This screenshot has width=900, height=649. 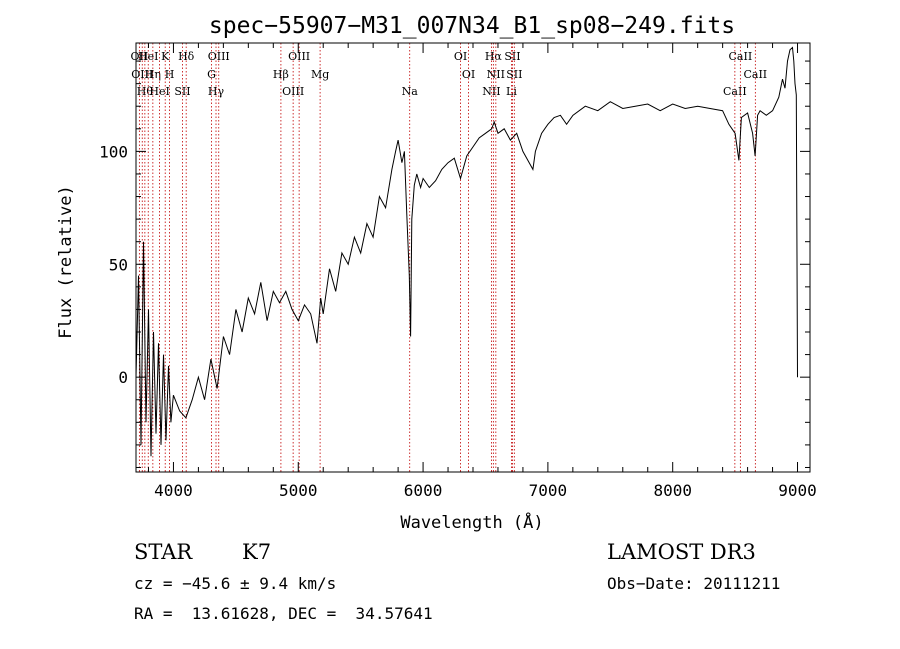 What do you see at coordinates (163, 552) in the screenshot?
I see `object-class: STAR` at bounding box center [163, 552].